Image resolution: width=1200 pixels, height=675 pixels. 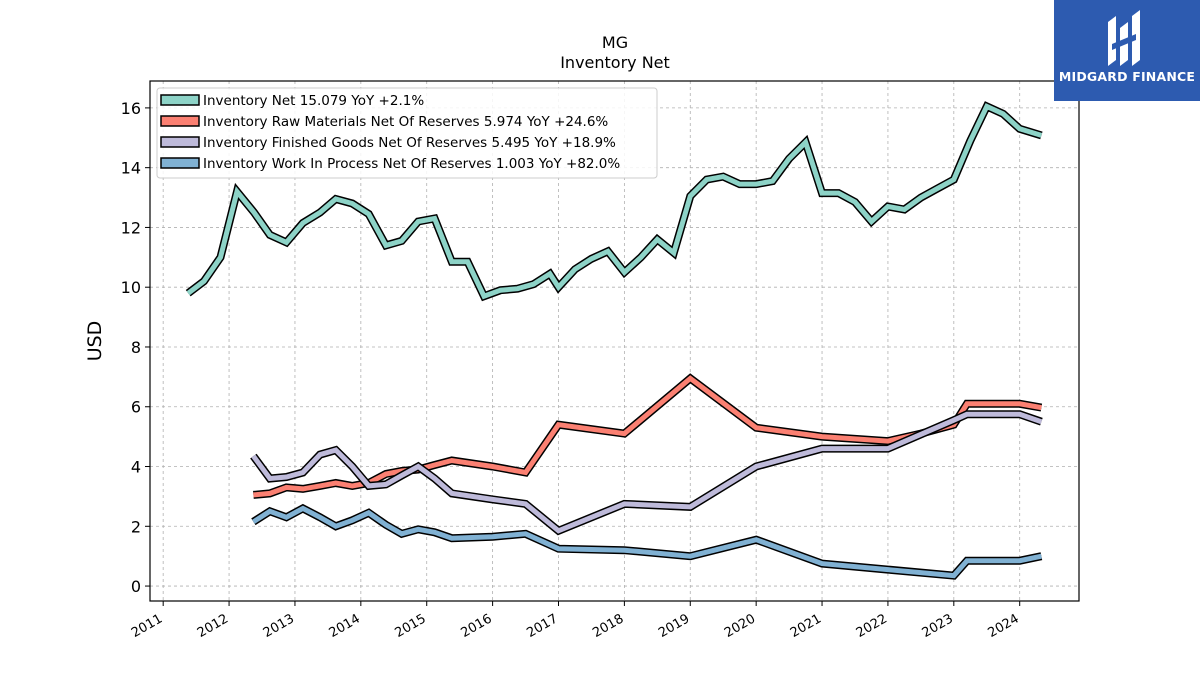 What do you see at coordinates (136, 526) in the screenshot?
I see `y-tick-label: 2` at bounding box center [136, 526].